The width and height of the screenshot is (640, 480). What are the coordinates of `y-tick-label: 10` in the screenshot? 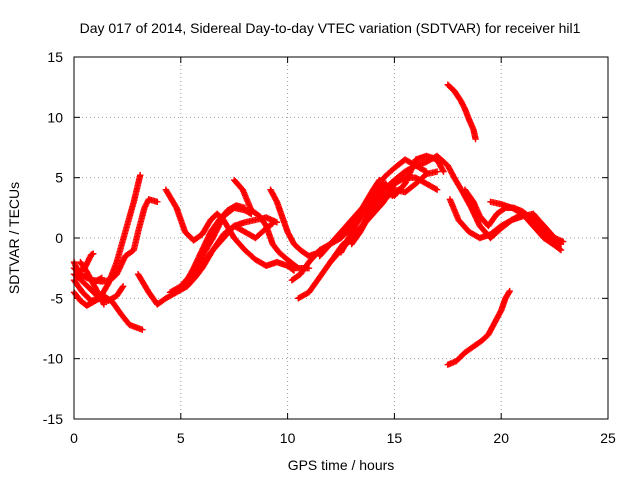 It's located at (55, 117).